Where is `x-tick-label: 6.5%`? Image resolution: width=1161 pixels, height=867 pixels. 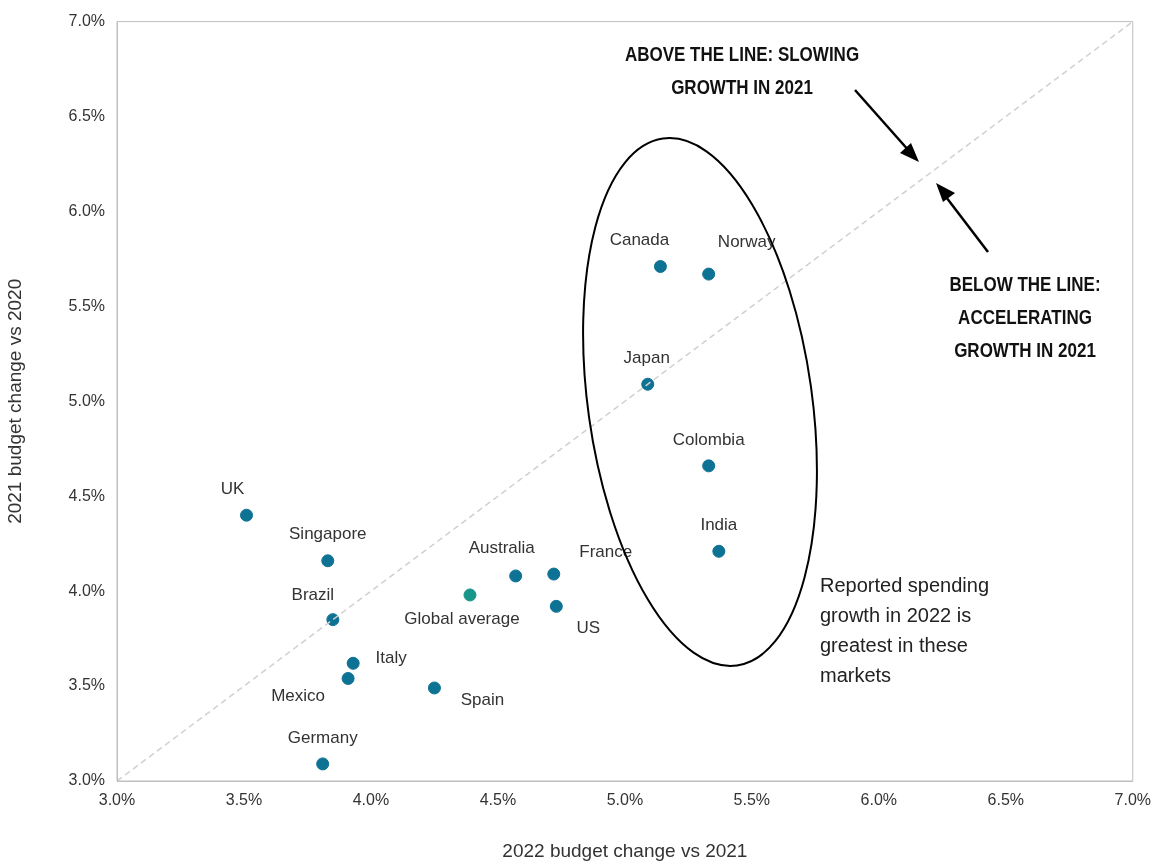 x-tick-label: 6.5% is located at coordinates (1006, 800).